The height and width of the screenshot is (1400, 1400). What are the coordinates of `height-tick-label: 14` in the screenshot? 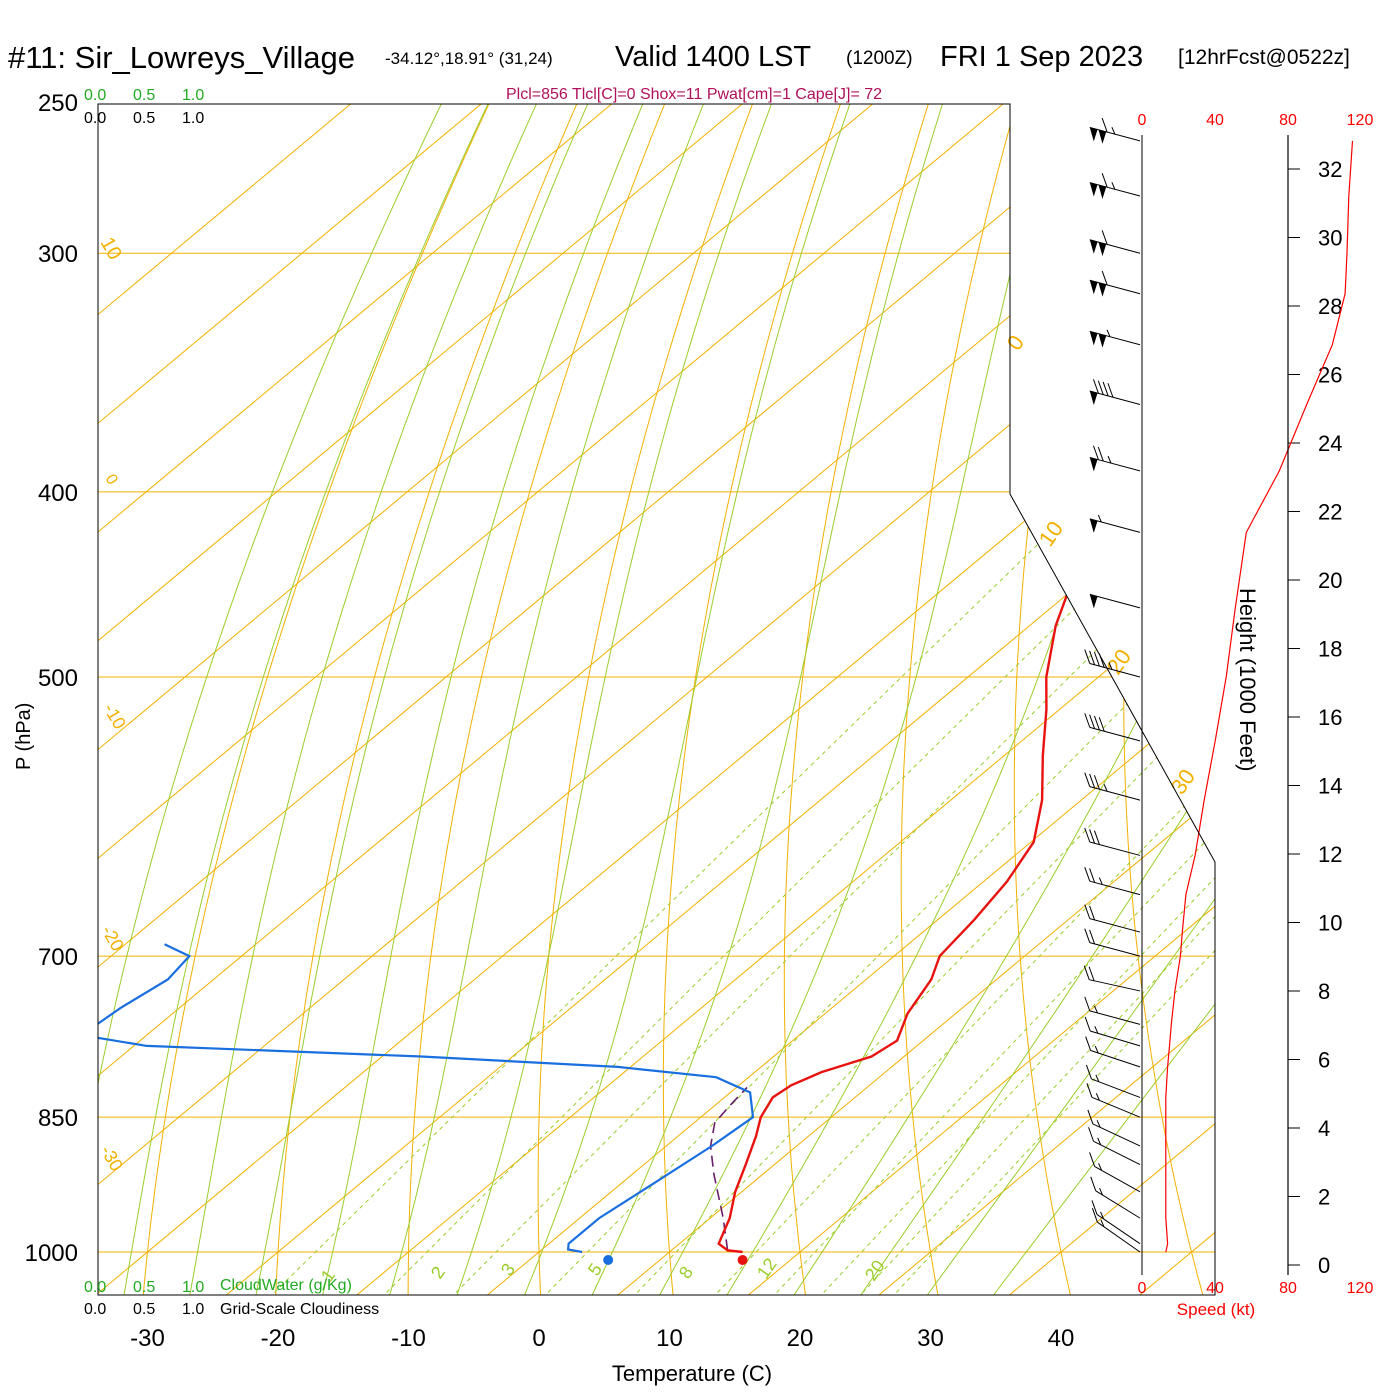 It's located at (1330, 786).